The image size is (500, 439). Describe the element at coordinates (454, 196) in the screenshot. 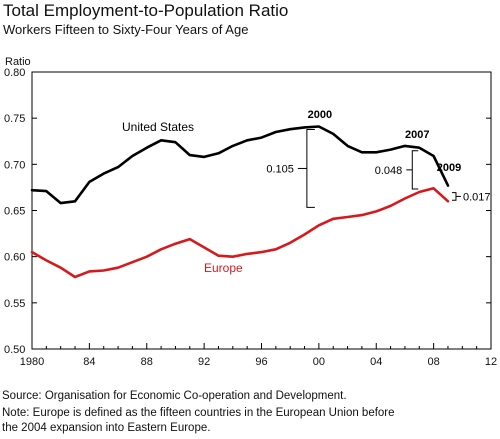

I see `annotation-2009-bracket` at that location.